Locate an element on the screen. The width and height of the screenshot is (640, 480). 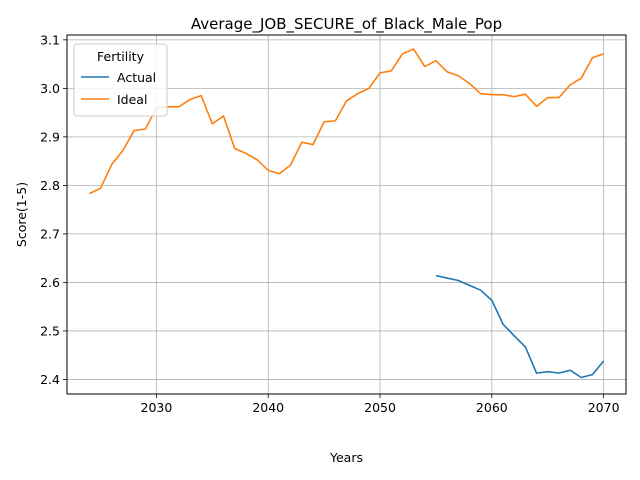
x-tick-label: 2040 is located at coordinates (268, 407).